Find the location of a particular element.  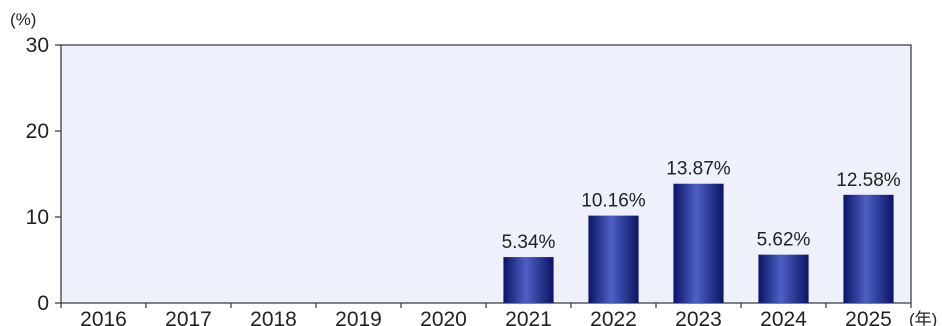

x-tick-label: 2024 is located at coordinates (783, 317).